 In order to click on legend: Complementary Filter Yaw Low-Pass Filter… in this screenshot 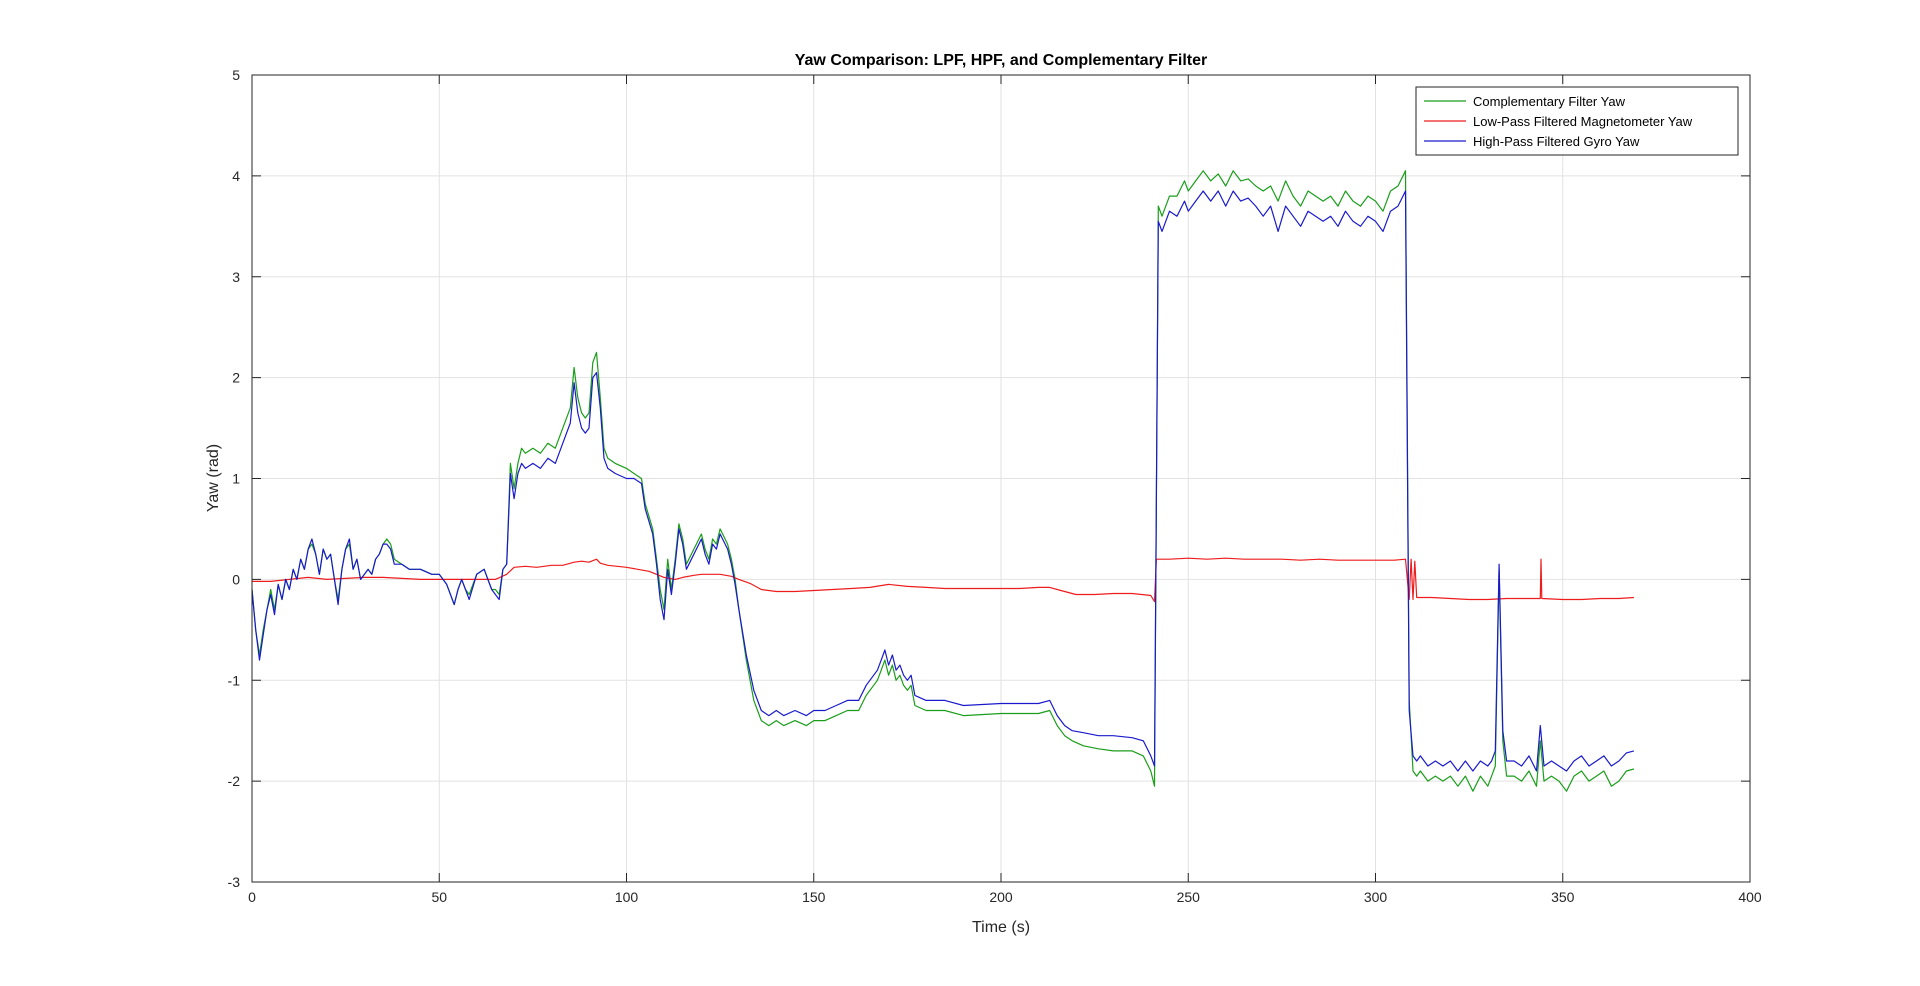, I will do `click(1577, 121)`.